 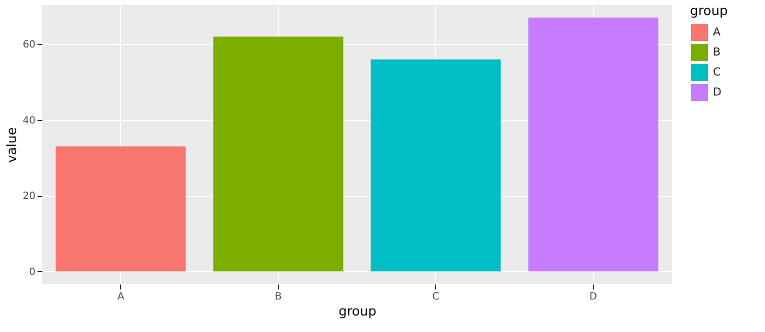 What do you see at coordinates (278, 297) in the screenshot?
I see `x-tick-label: B` at bounding box center [278, 297].